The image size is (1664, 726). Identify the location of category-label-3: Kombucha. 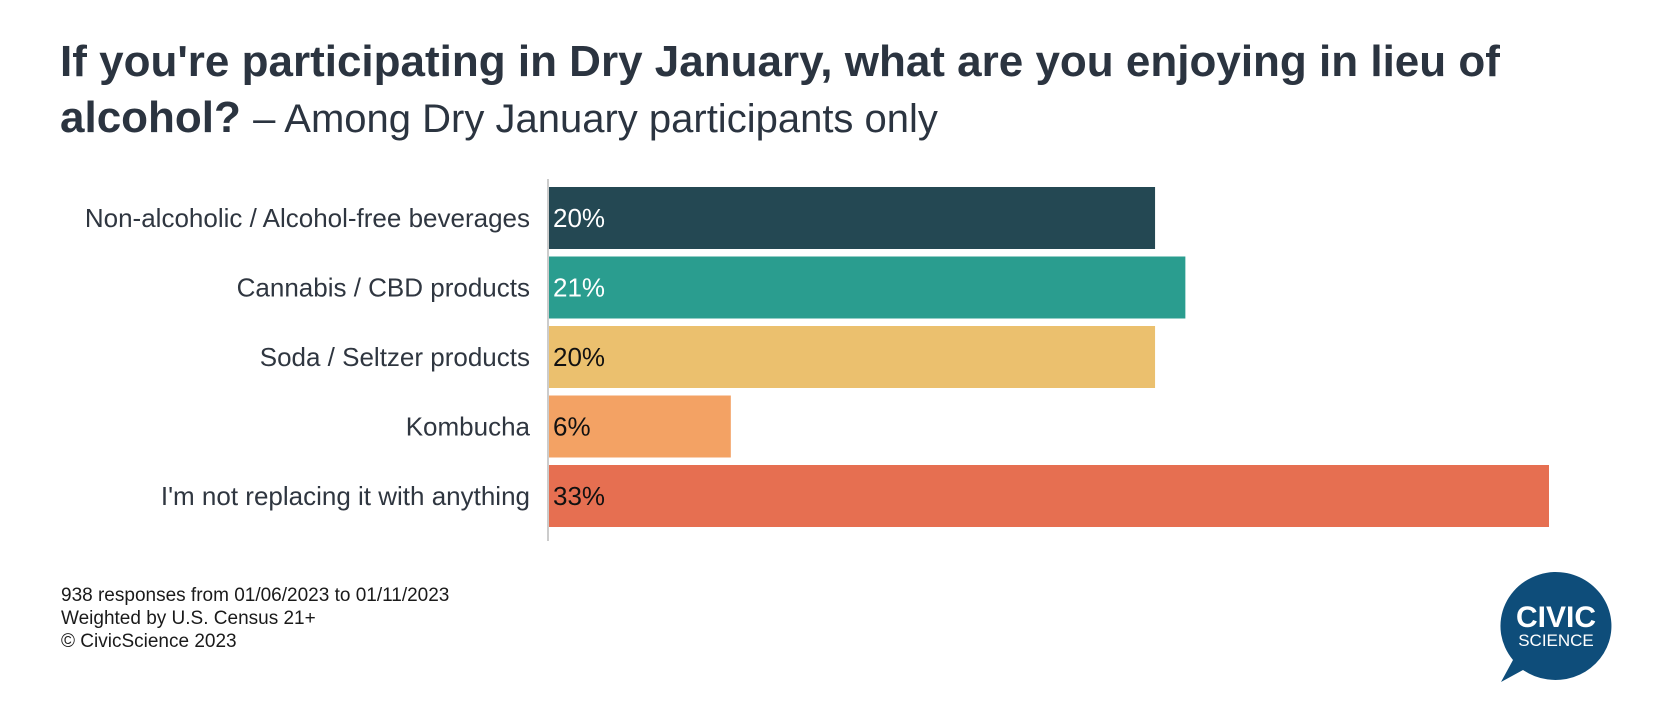
(468, 427).